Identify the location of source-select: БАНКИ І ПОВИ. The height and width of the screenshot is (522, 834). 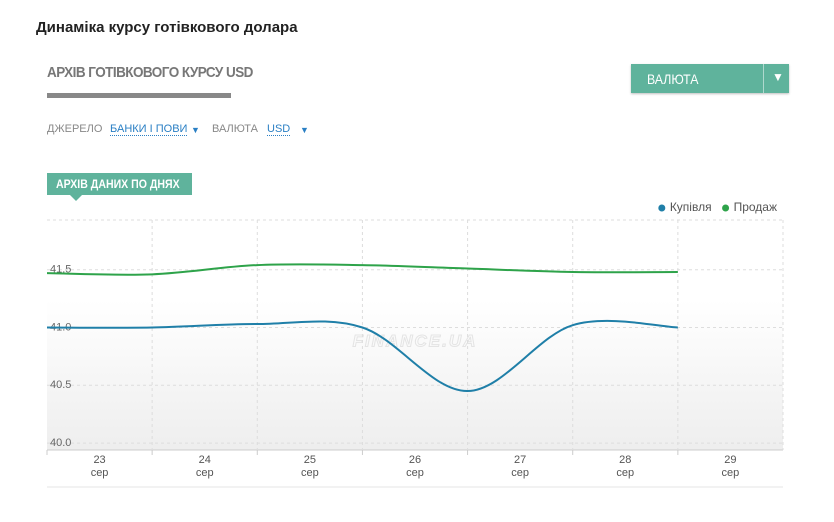
(149, 129).